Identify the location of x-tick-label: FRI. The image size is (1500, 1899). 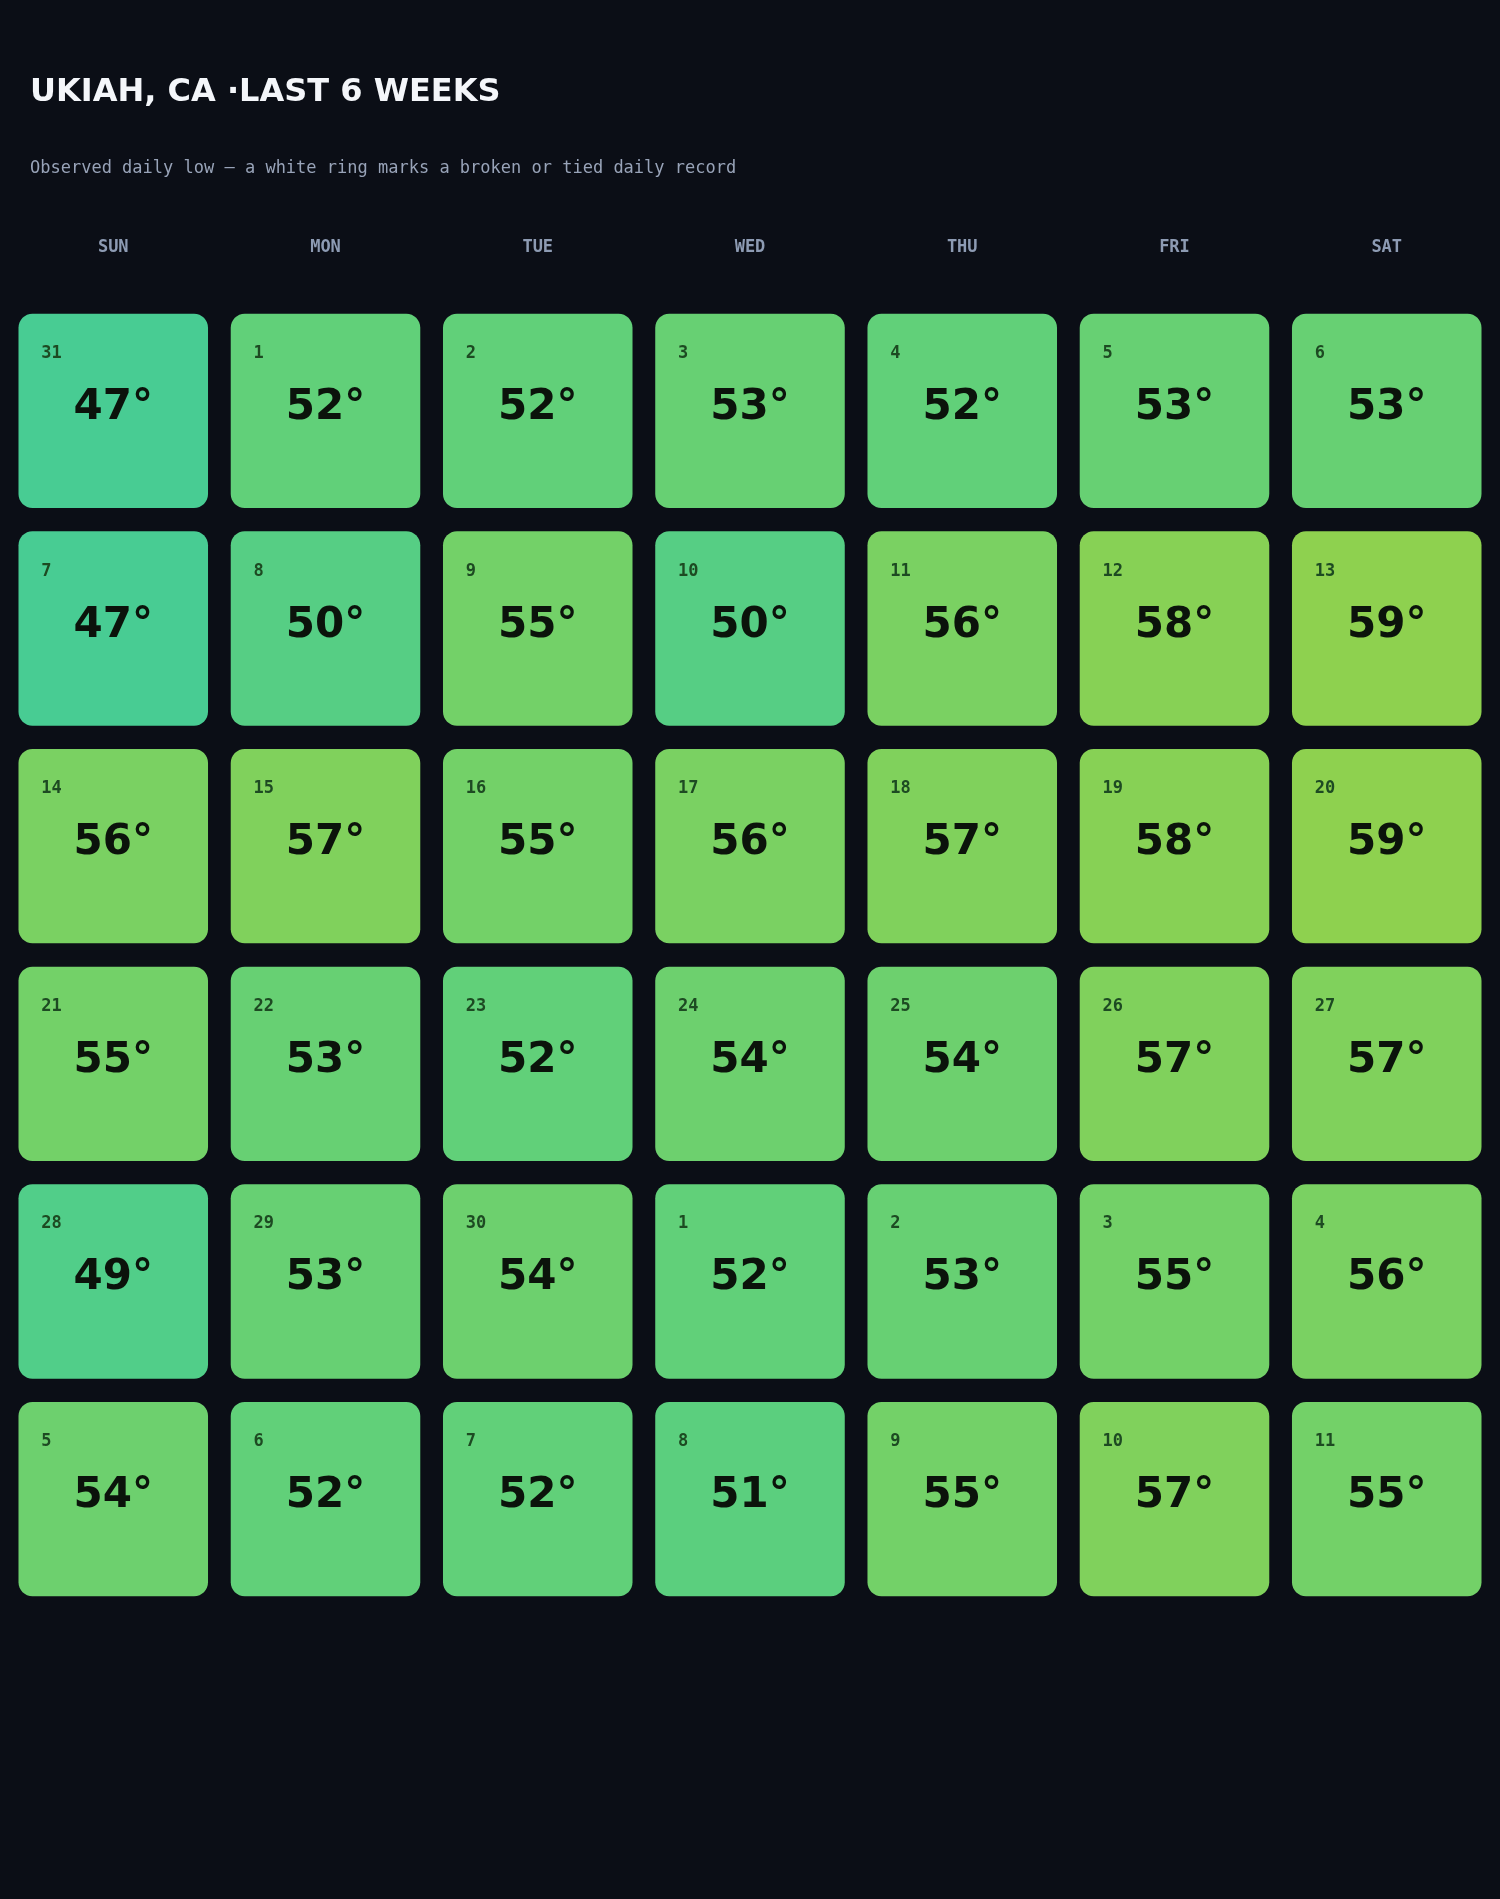
(1174, 245).